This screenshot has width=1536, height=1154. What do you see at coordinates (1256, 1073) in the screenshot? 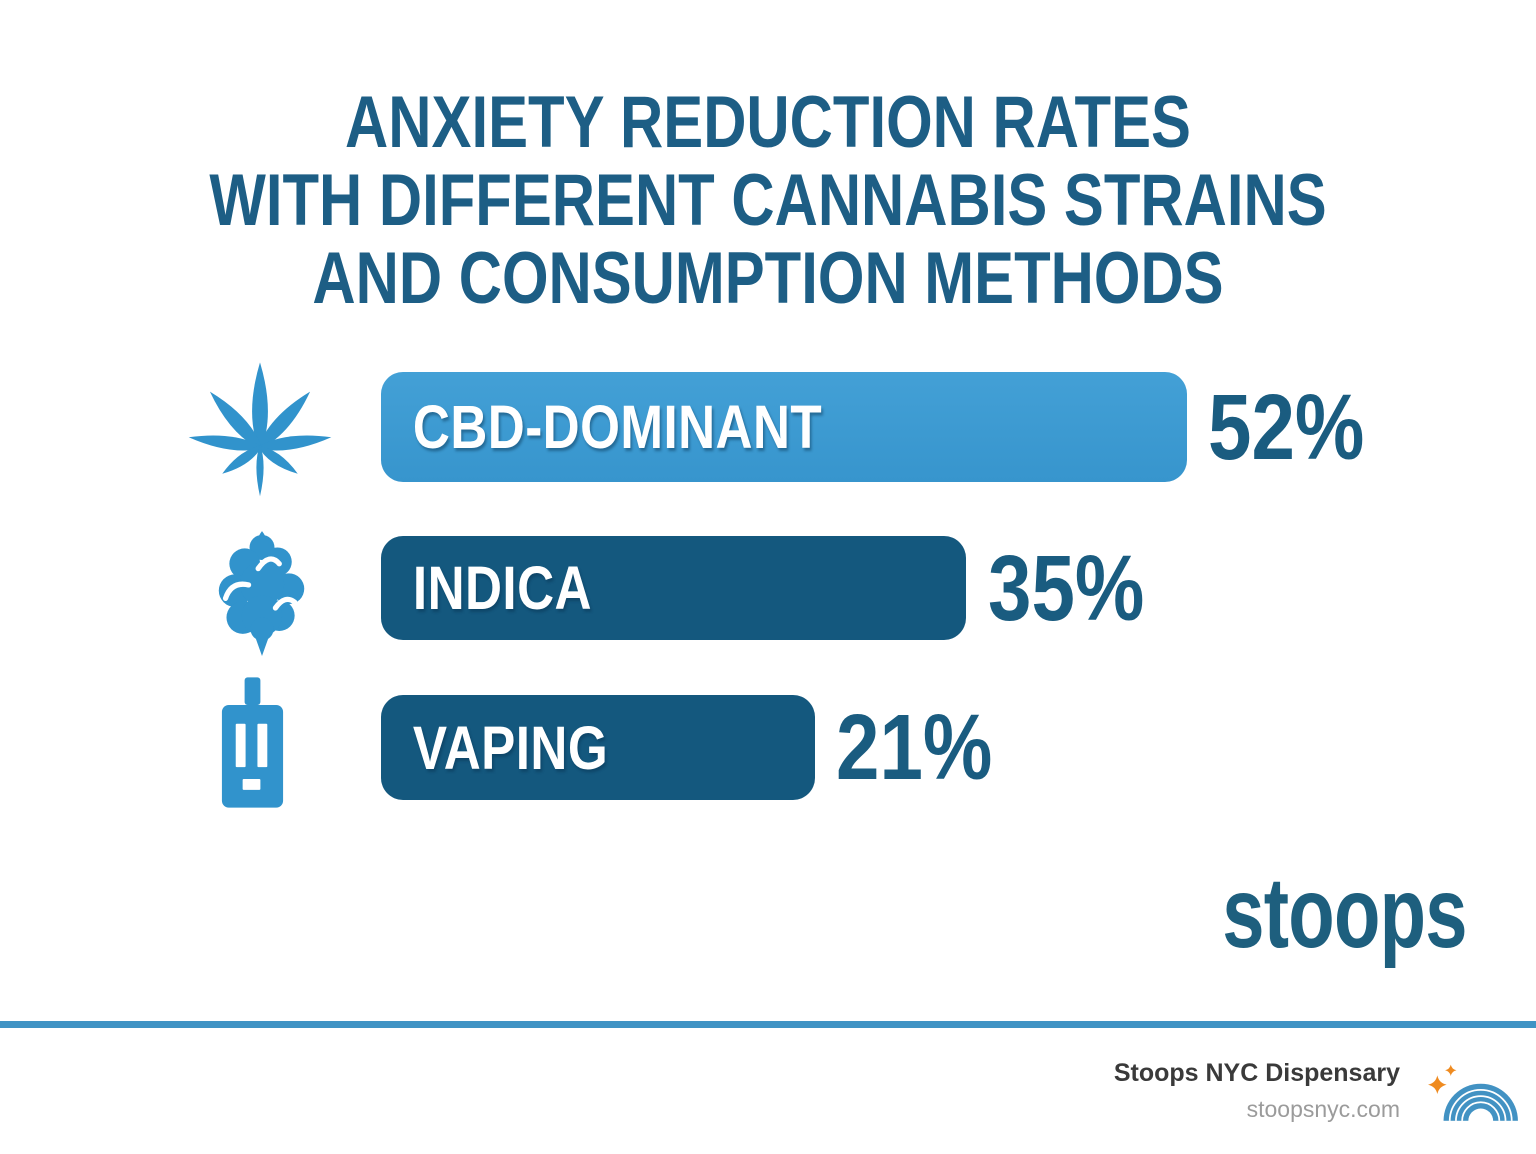
I see `footer-company-name: Stoops NYC Dispensary` at bounding box center [1256, 1073].